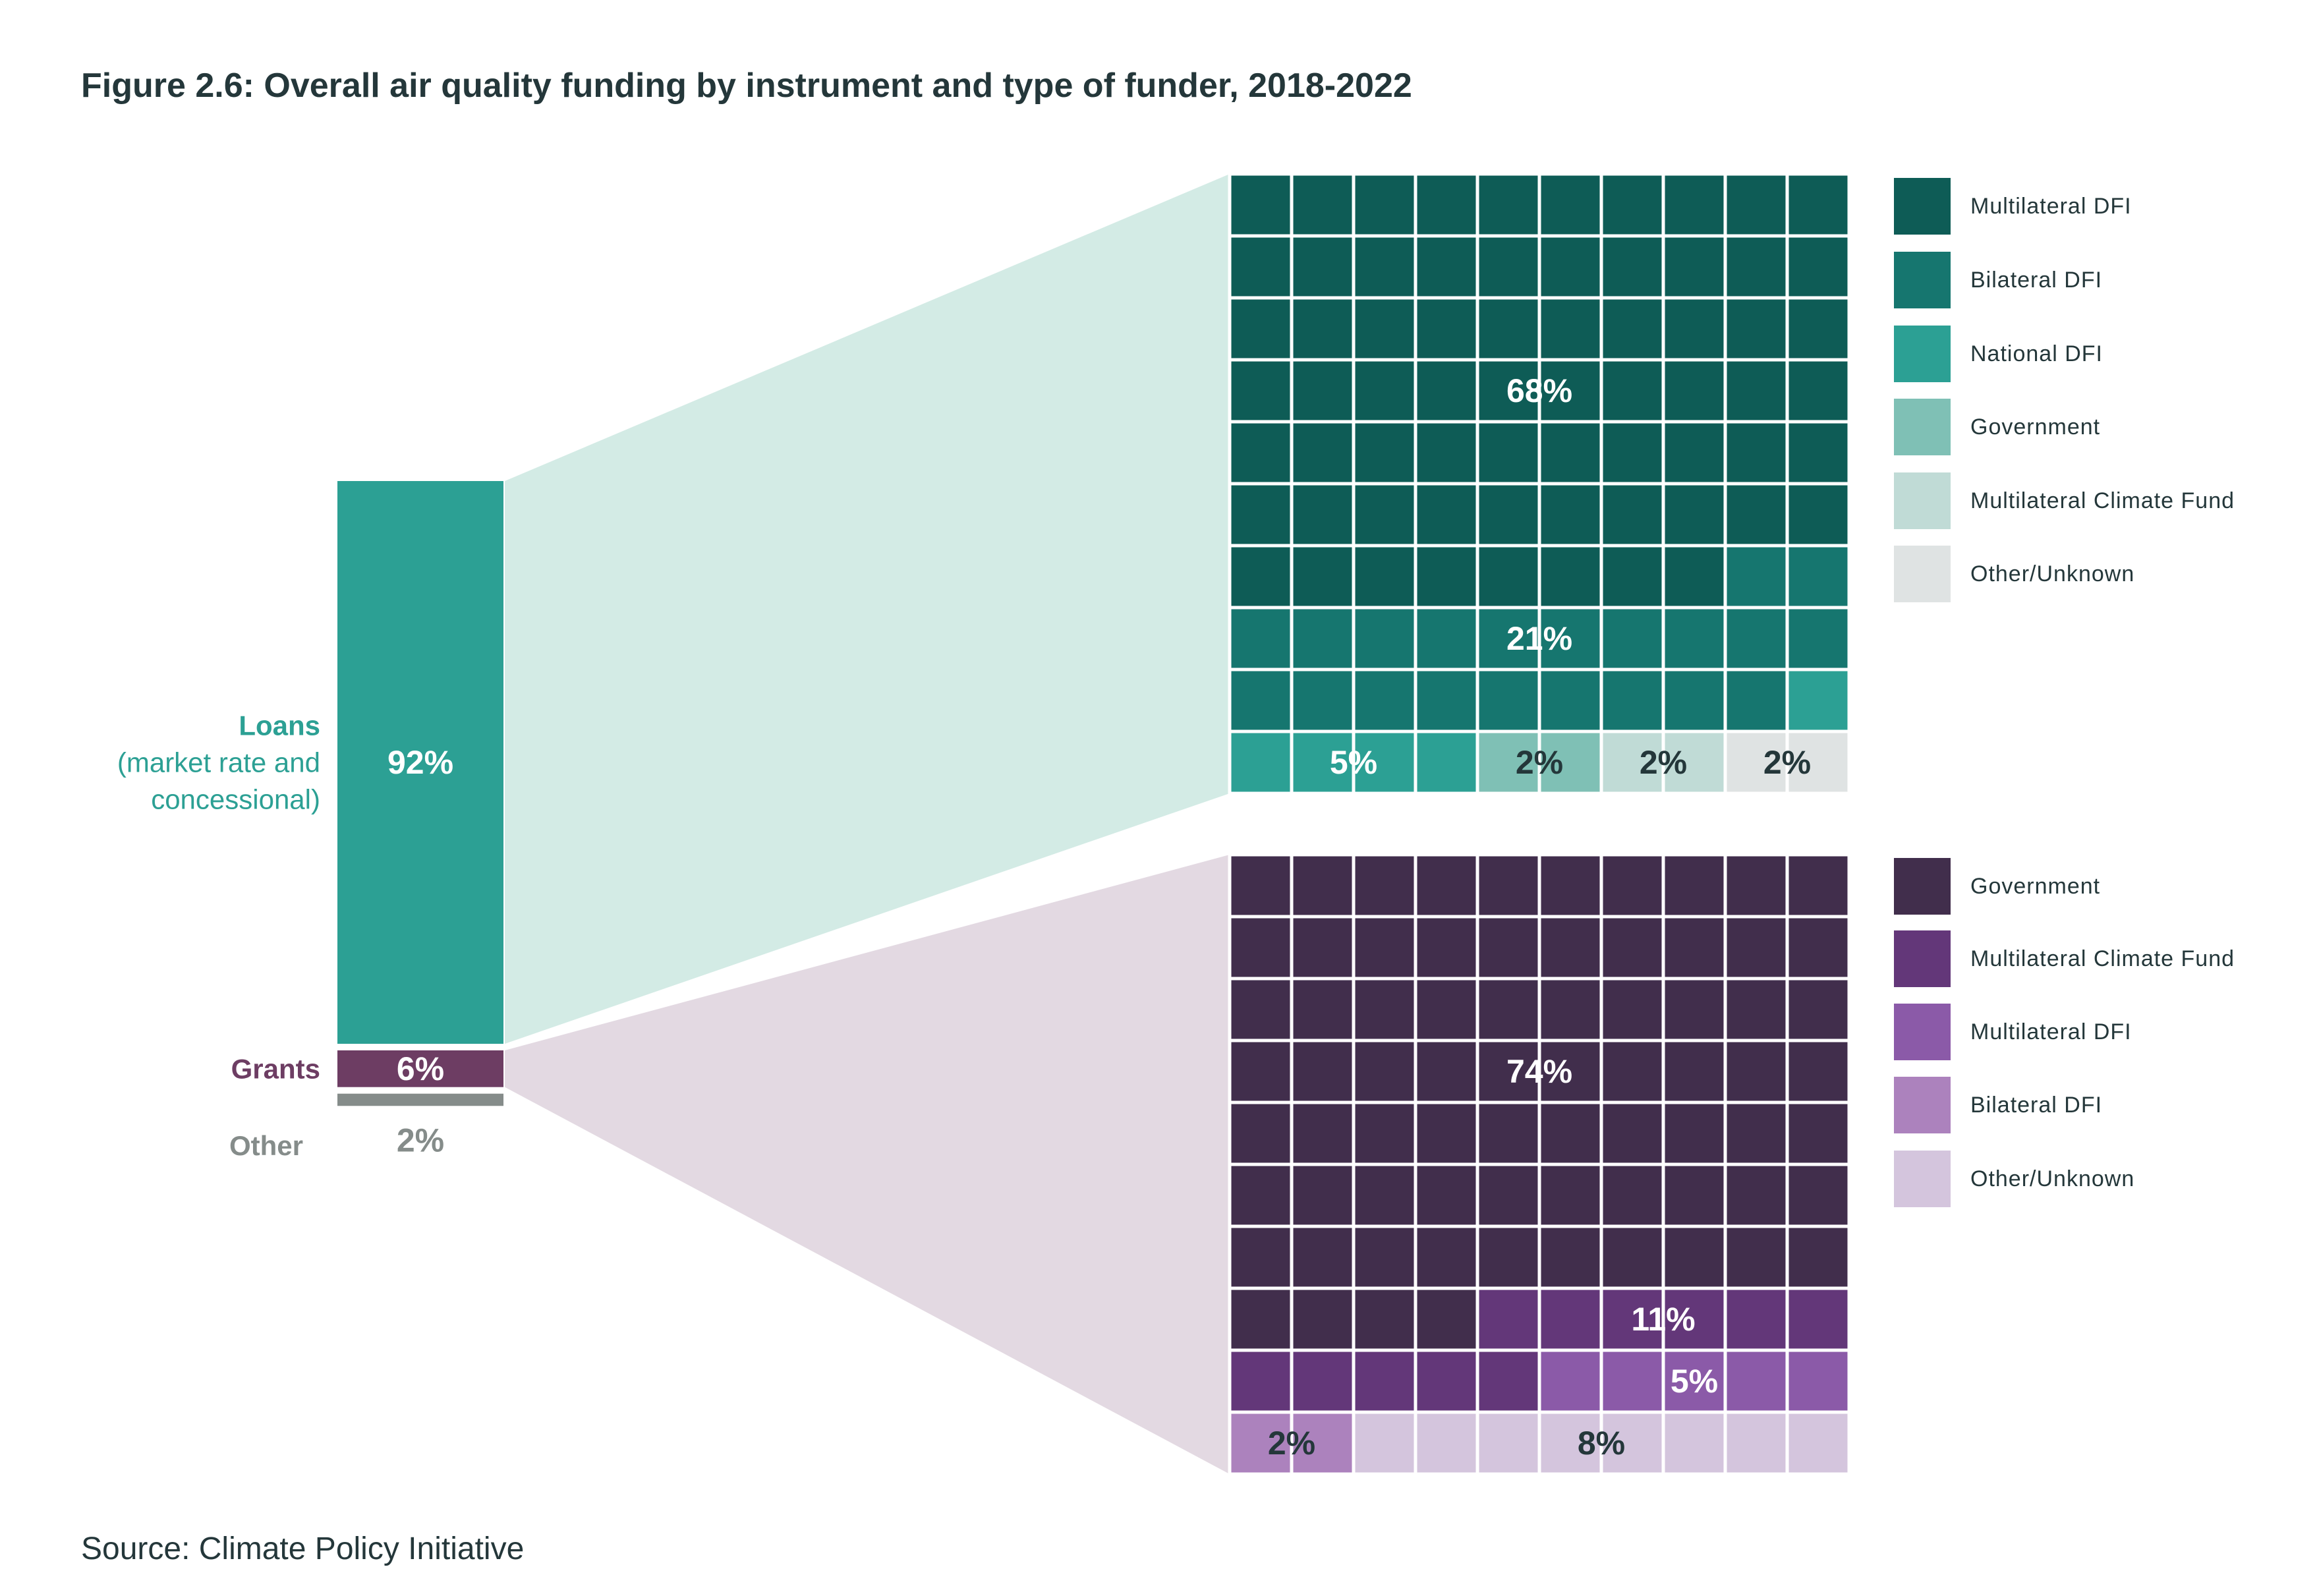  Describe the element at coordinates (1539, 390) in the screenshot. I see `waffle-label-multilateral-dfi: 68%` at that location.